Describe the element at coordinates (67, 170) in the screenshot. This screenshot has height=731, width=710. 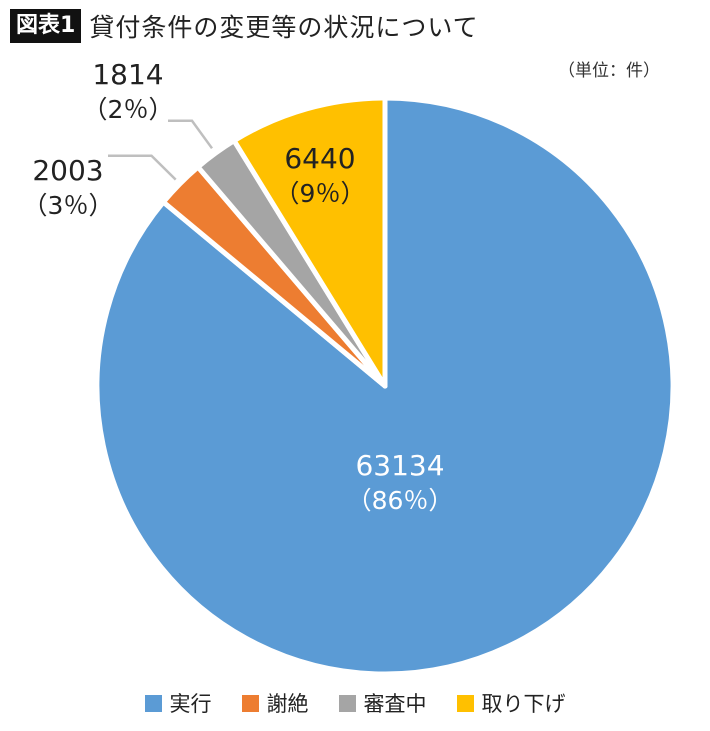
I see `slice-value-label-1: 2003` at that location.